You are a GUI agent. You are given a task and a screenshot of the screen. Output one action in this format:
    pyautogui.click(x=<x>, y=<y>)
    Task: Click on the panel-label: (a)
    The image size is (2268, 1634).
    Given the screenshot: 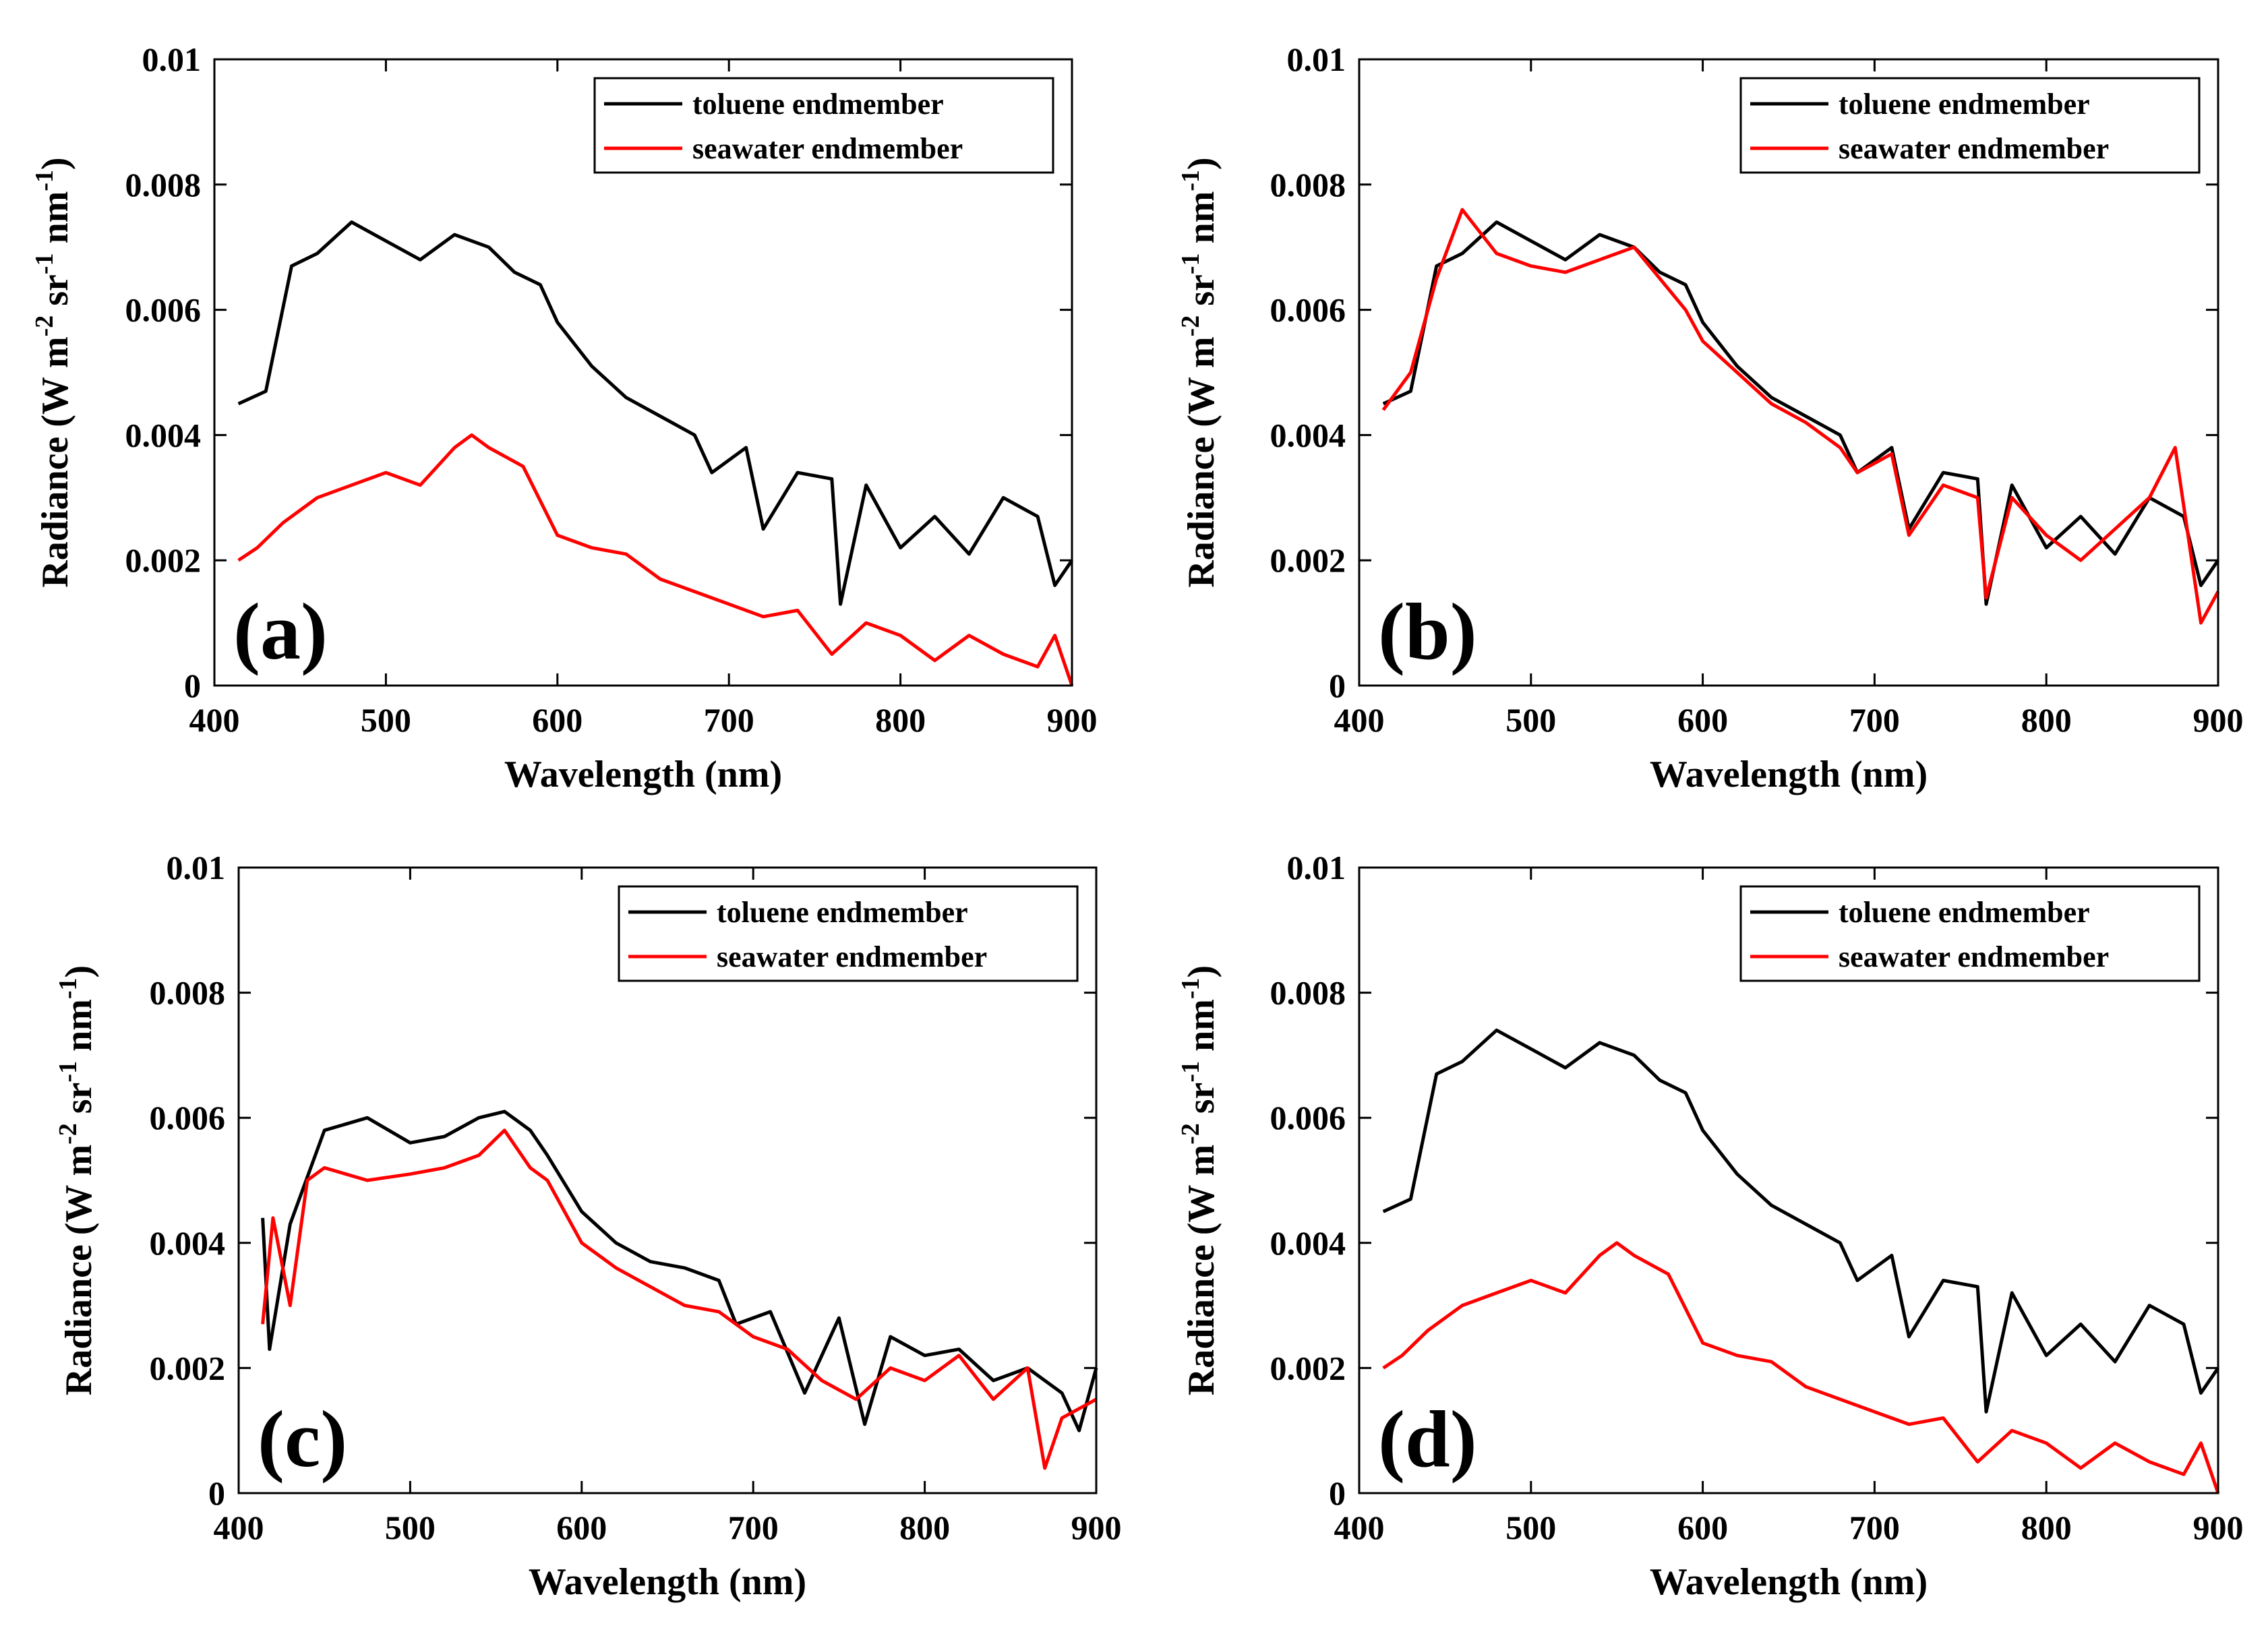 What is the action you would take?
    pyautogui.click(x=280, y=631)
    